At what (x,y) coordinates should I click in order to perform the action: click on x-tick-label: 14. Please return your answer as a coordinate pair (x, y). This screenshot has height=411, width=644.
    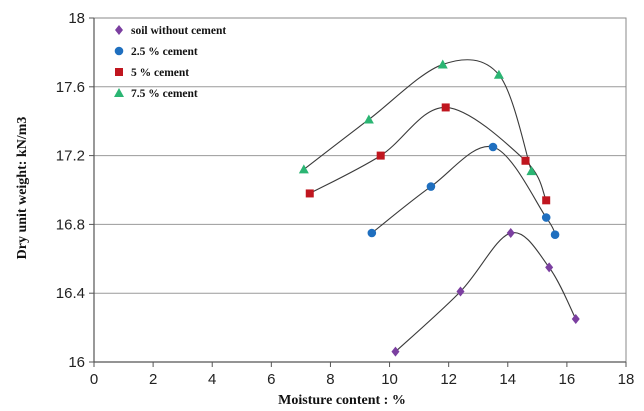
    Looking at the image, I should click on (507, 379).